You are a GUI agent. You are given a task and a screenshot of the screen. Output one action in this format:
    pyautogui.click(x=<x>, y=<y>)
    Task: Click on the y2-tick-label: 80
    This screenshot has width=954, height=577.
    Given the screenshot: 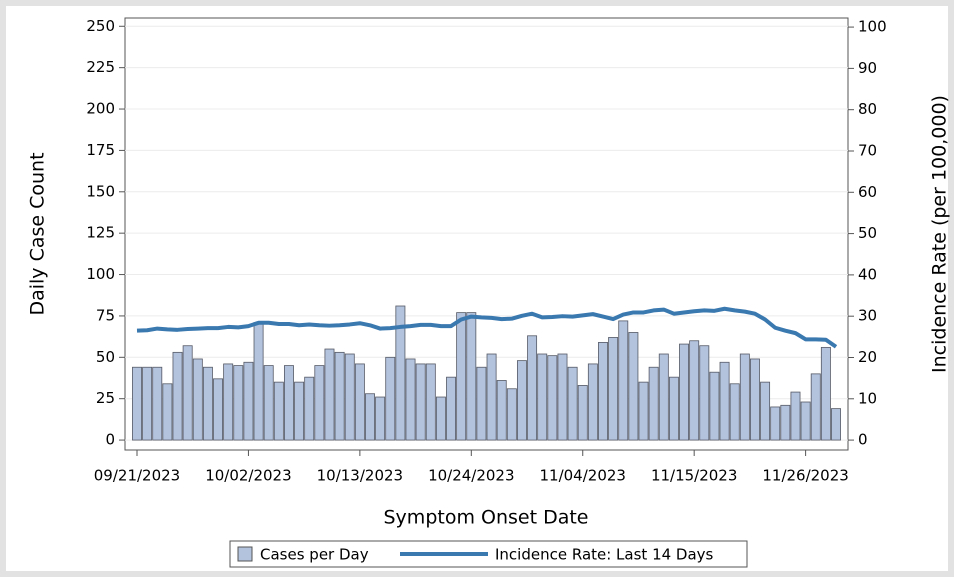 What is the action you would take?
    pyautogui.click(x=867, y=109)
    